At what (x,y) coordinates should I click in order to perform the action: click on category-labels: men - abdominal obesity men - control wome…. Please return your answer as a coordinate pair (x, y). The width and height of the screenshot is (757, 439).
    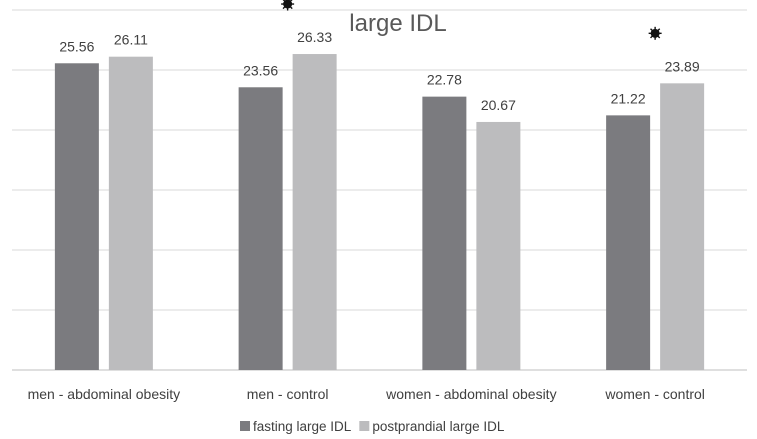
    Looking at the image, I should click on (366, 394).